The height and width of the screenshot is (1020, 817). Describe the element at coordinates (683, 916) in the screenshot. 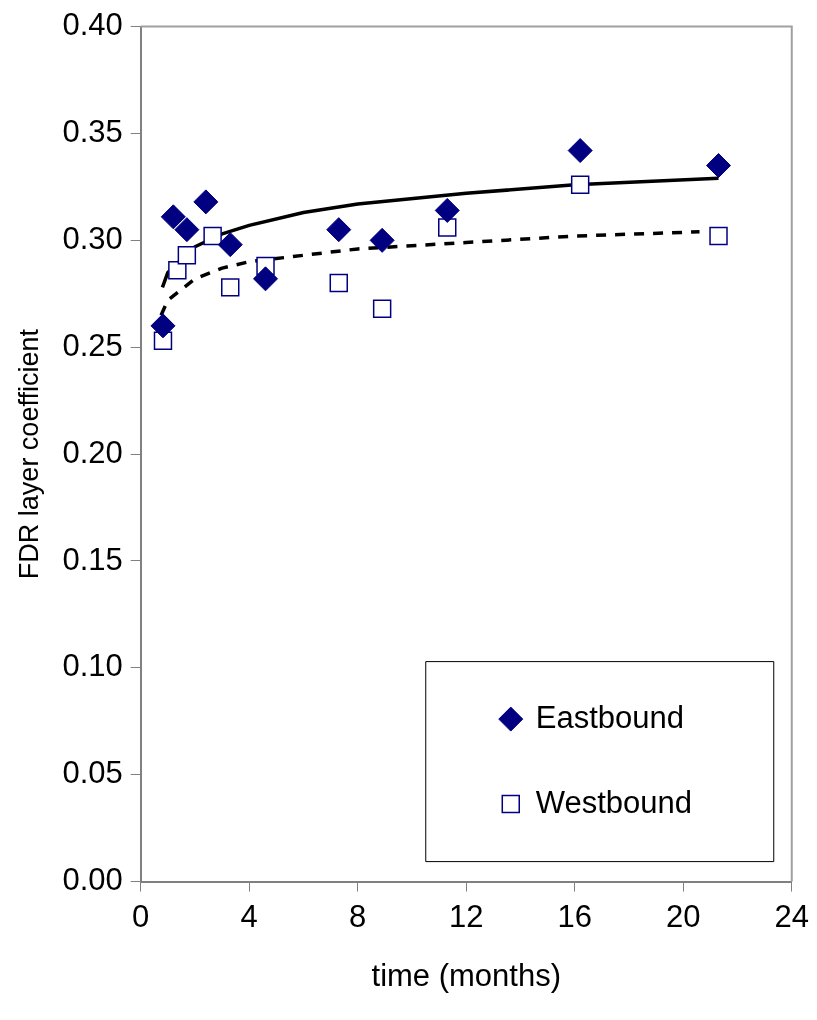

I see `x-tick-label: 20` at that location.